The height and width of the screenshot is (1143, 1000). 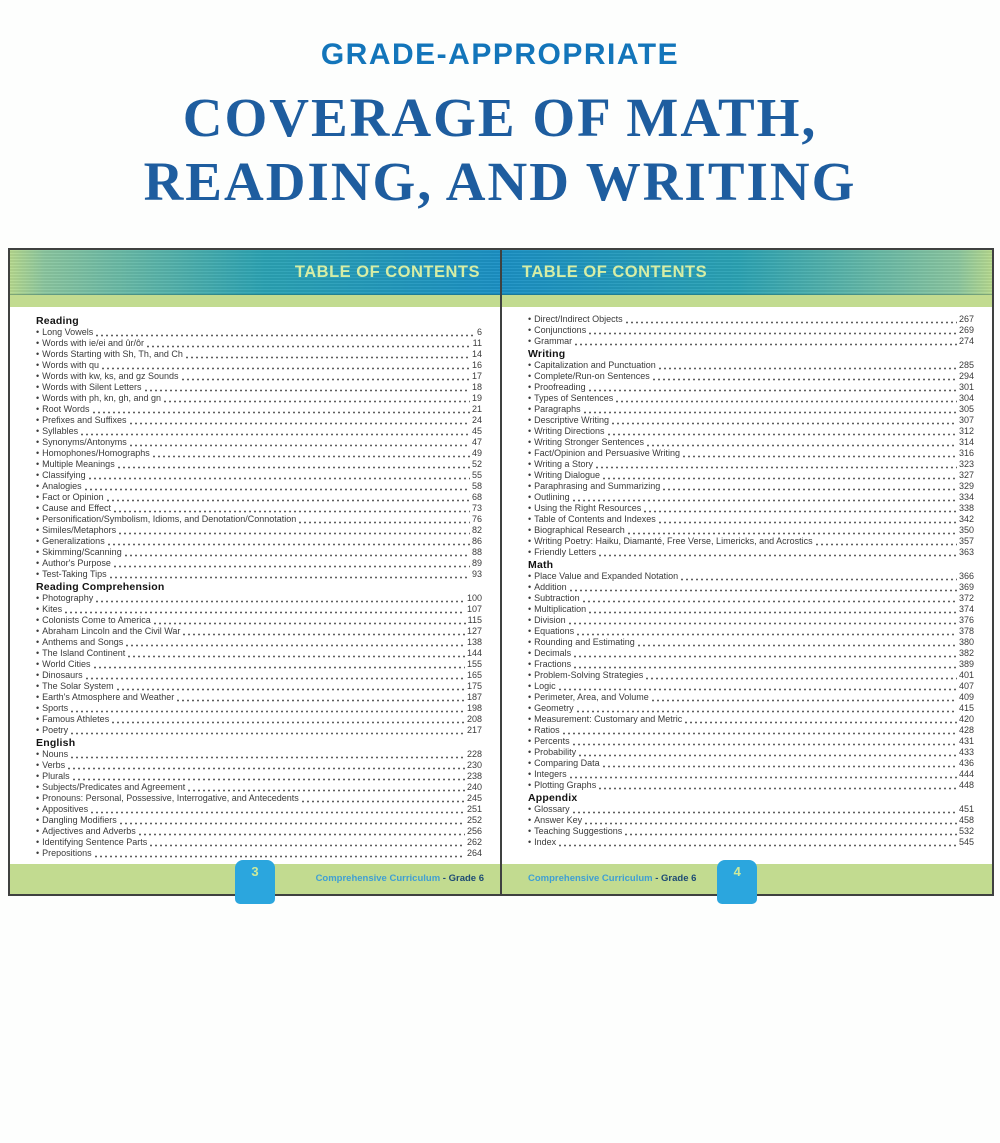 What do you see at coordinates (259, 609) in the screenshot?
I see `toc-entry: • Kites 107` at bounding box center [259, 609].